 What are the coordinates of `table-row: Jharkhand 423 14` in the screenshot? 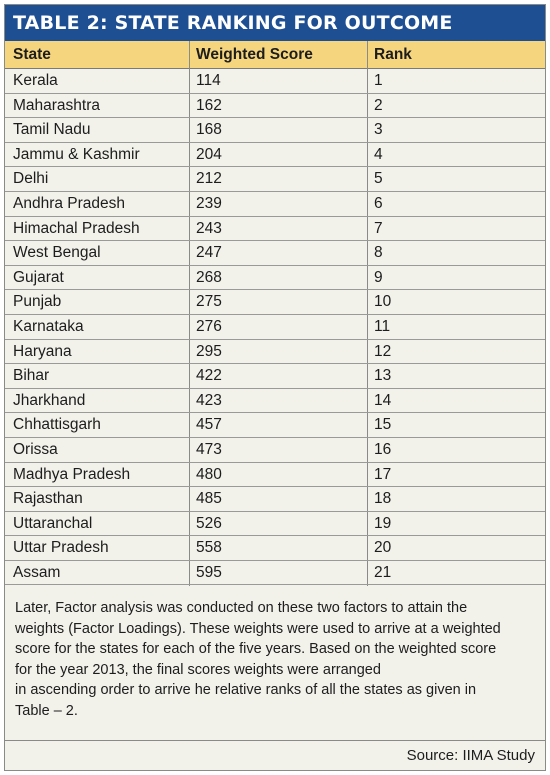 It's located at (275, 401).